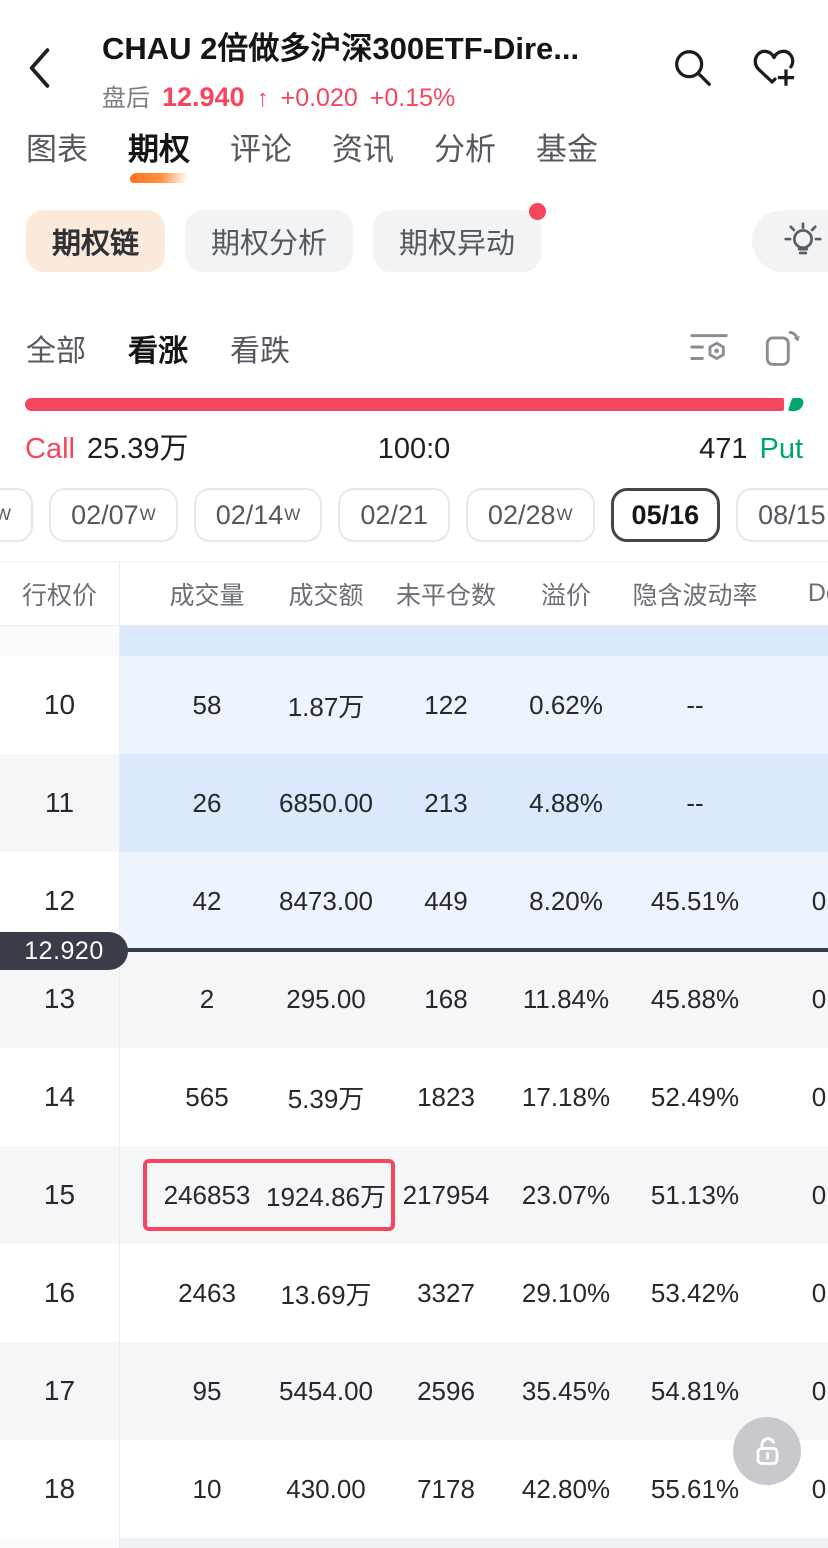 This screenshot has height=1548, width=828. What do you see at coordinates (261, 153) in the screenshot?
I see `tab-comments: 评论` at bounding box center [261, 153].